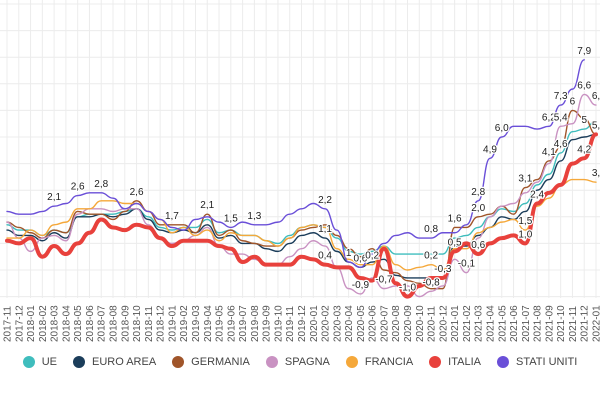 This screenshot has width=600, height=400. Describe the element at coordinates (349, 253) in the screenshot. I see `data-label: 1` at that location.